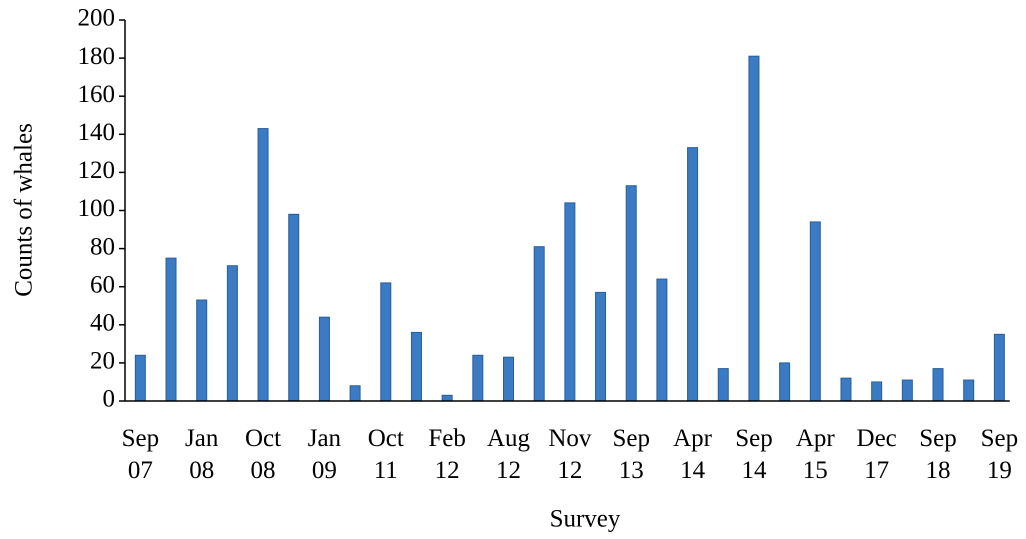 The image size is (1026, 539). Describe the element at coordinates (385, 454) in the screenshot. I see `x-tick-label: Oct 11` at that location.